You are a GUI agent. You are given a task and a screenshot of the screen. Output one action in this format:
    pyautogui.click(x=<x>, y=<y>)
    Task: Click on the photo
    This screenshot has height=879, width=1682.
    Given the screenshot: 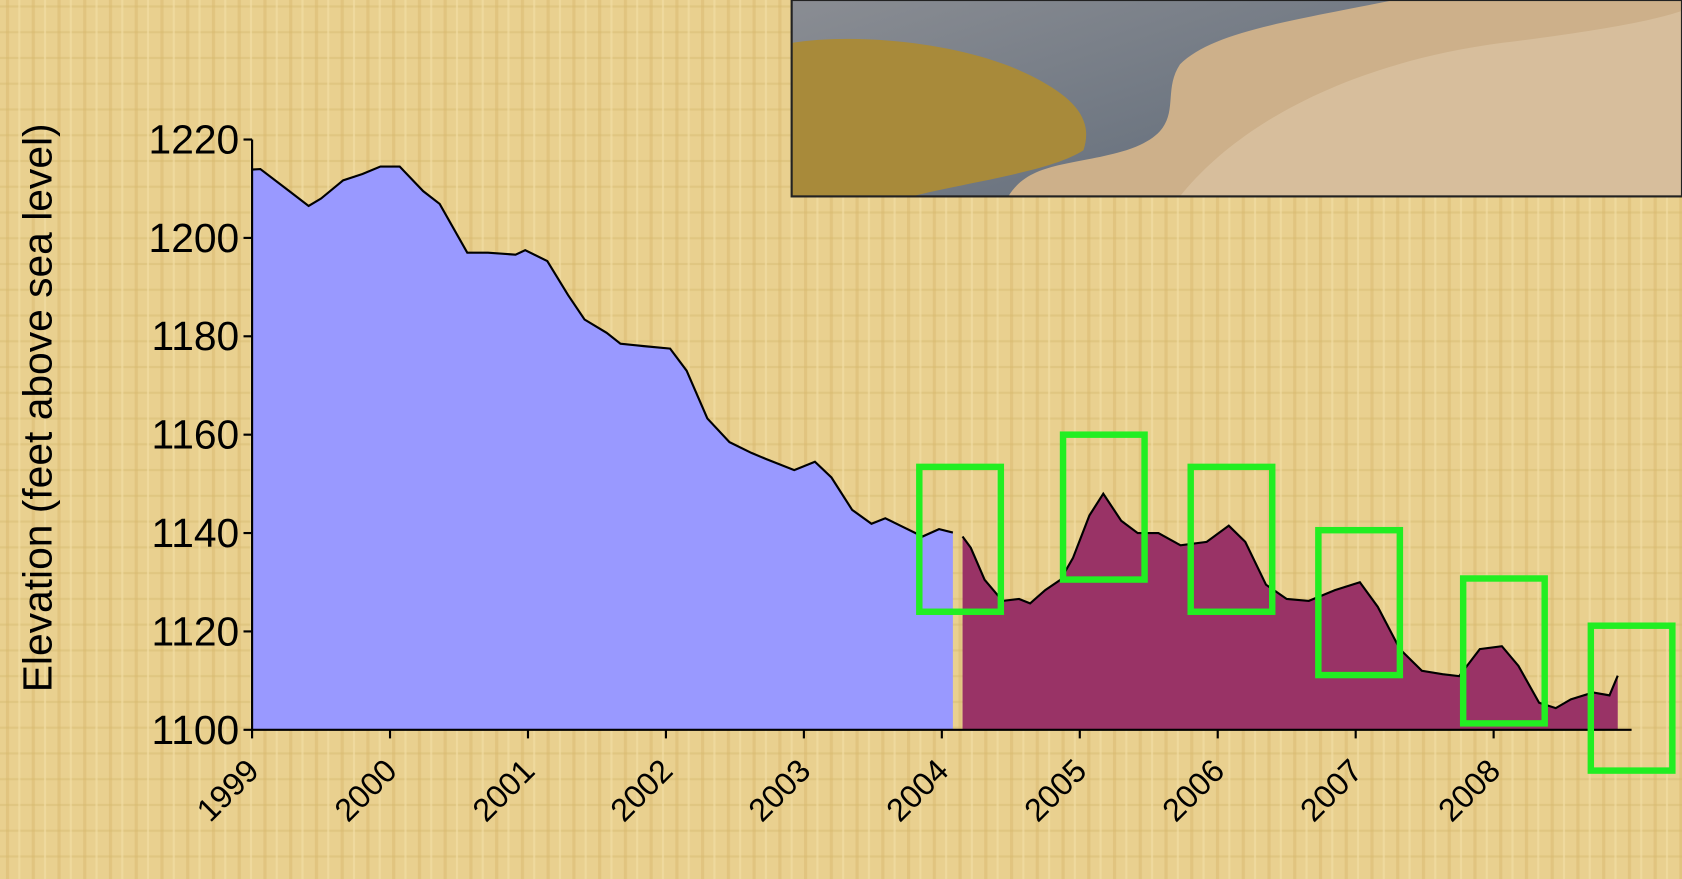 What is the action you would take?
    pyautogui.click(x=1236, y=99)
    